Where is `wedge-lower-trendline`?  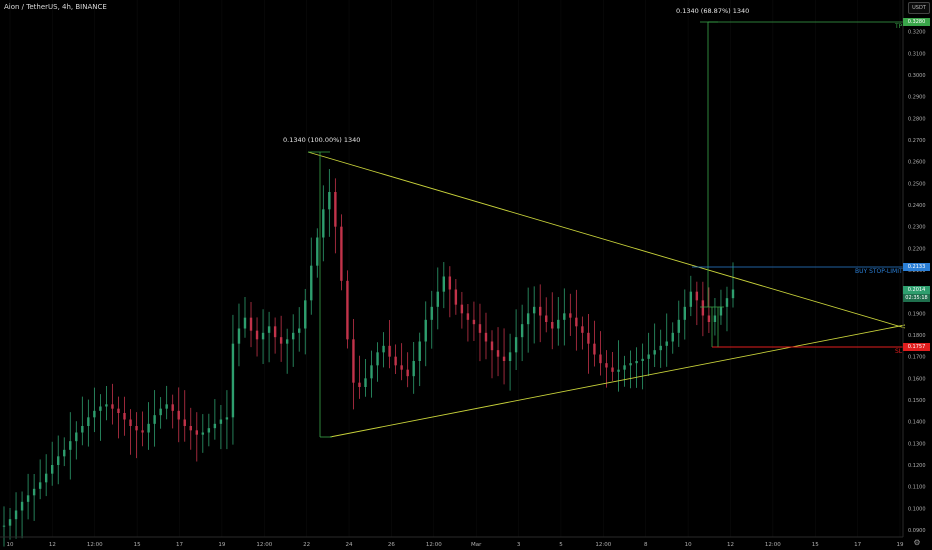
wedge-lower-trendline is located at coordinates (617, 381).